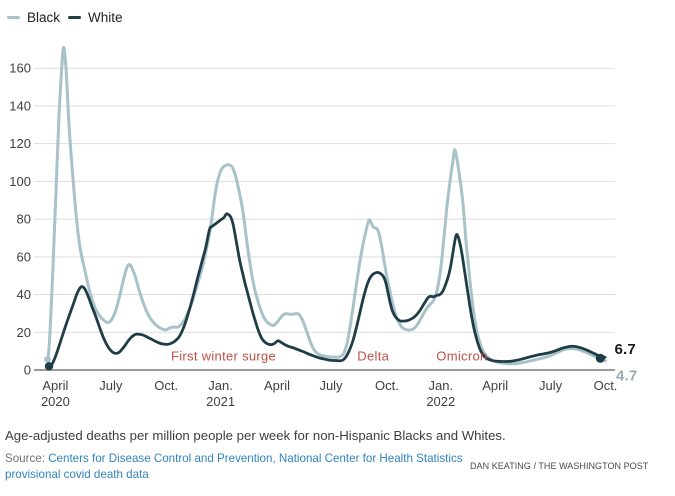 This screenshot has height=496, width=675. What do you see at coordinates (27, 370) in the screenshot?
I see `svg-text: 0` at bounding box center [27, 370].